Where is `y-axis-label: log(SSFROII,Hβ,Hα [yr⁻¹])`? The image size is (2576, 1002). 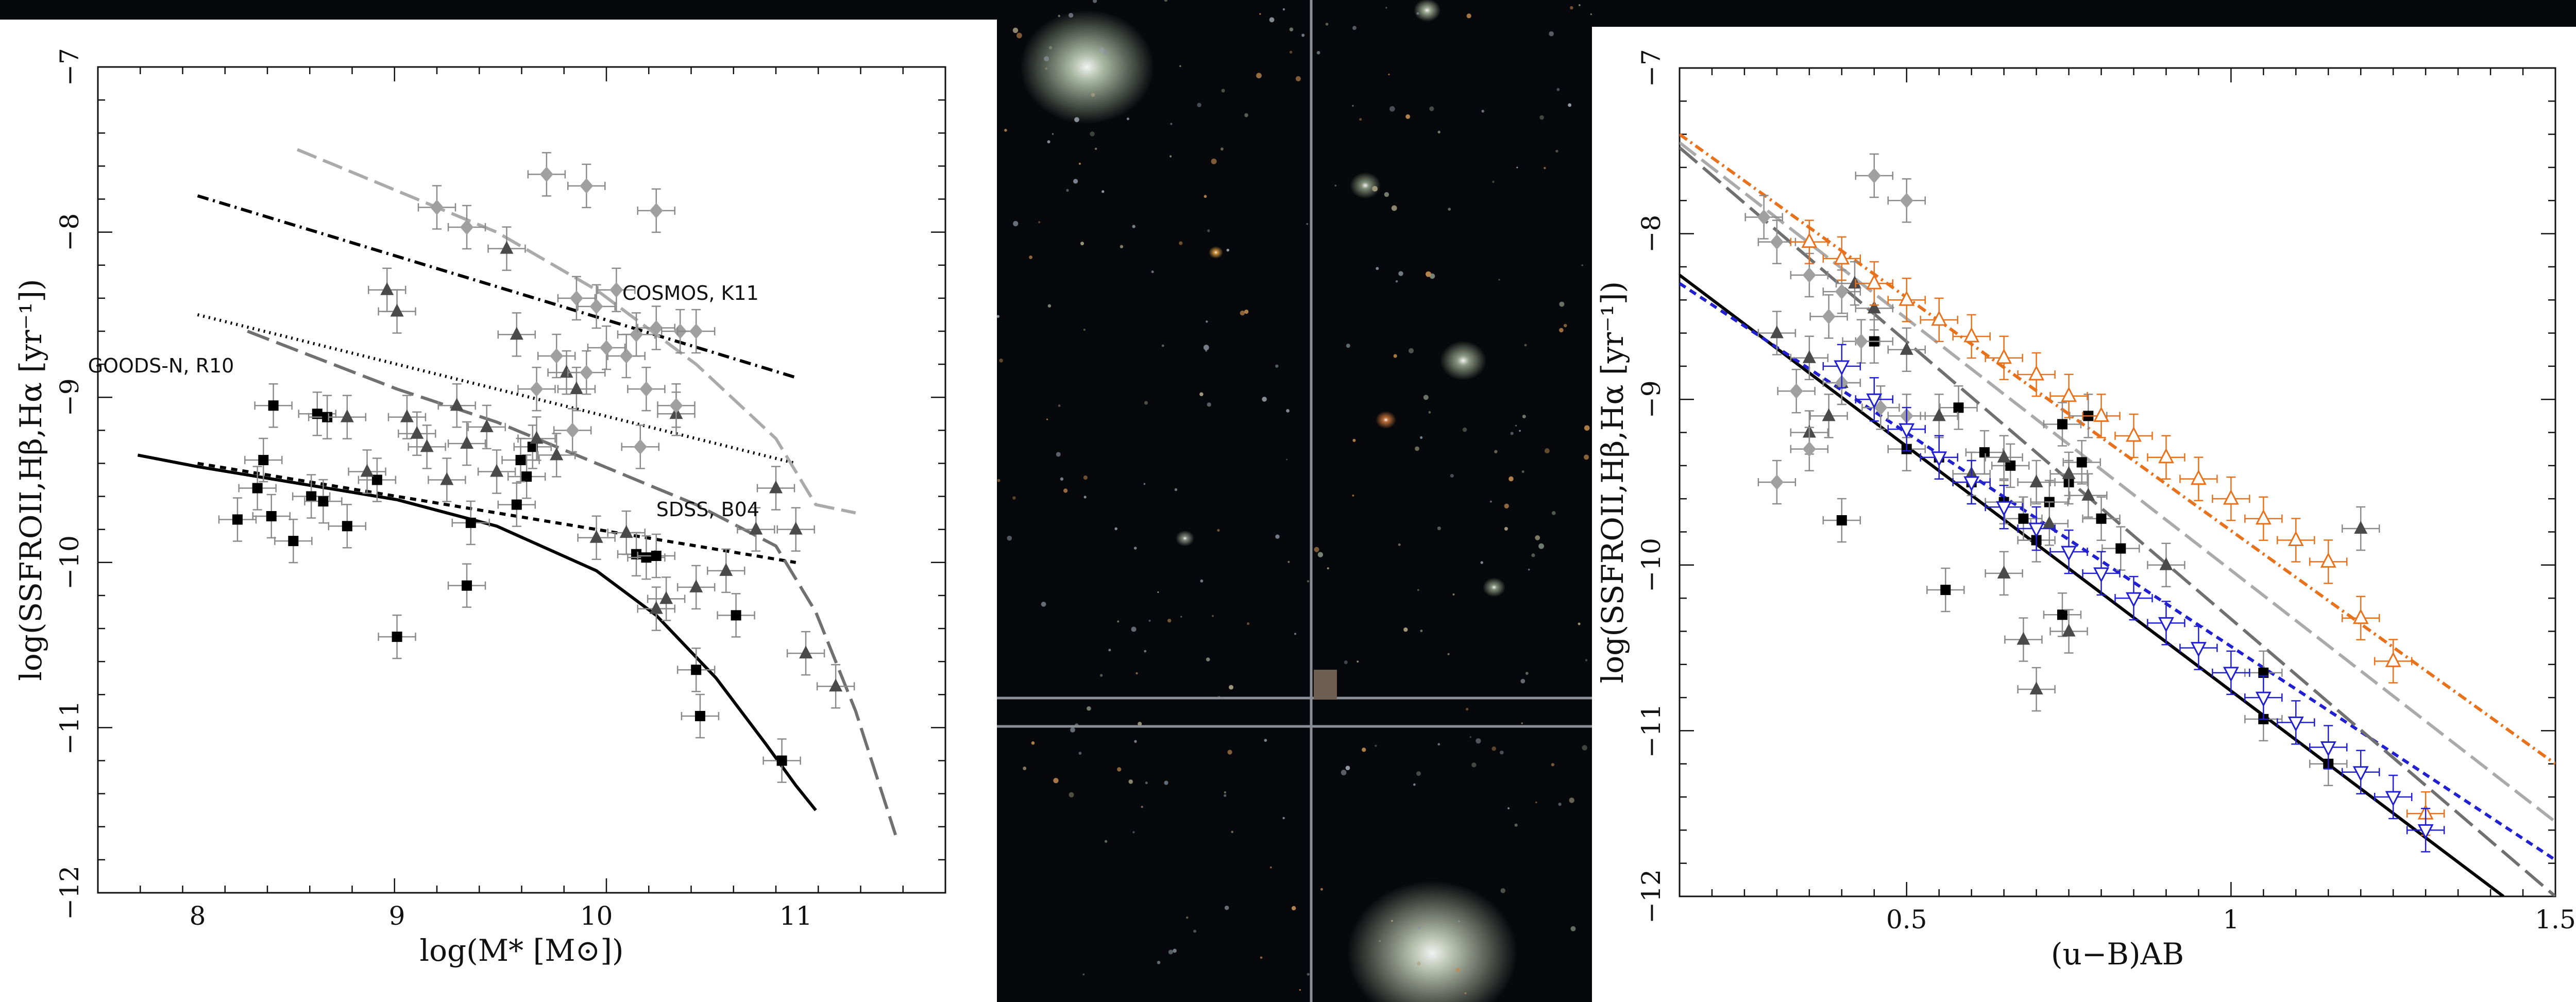
y-axis-label: log(SSFROII,Hβ,Hα [yr⁻¹]) is located at coordinates (1612, 482).